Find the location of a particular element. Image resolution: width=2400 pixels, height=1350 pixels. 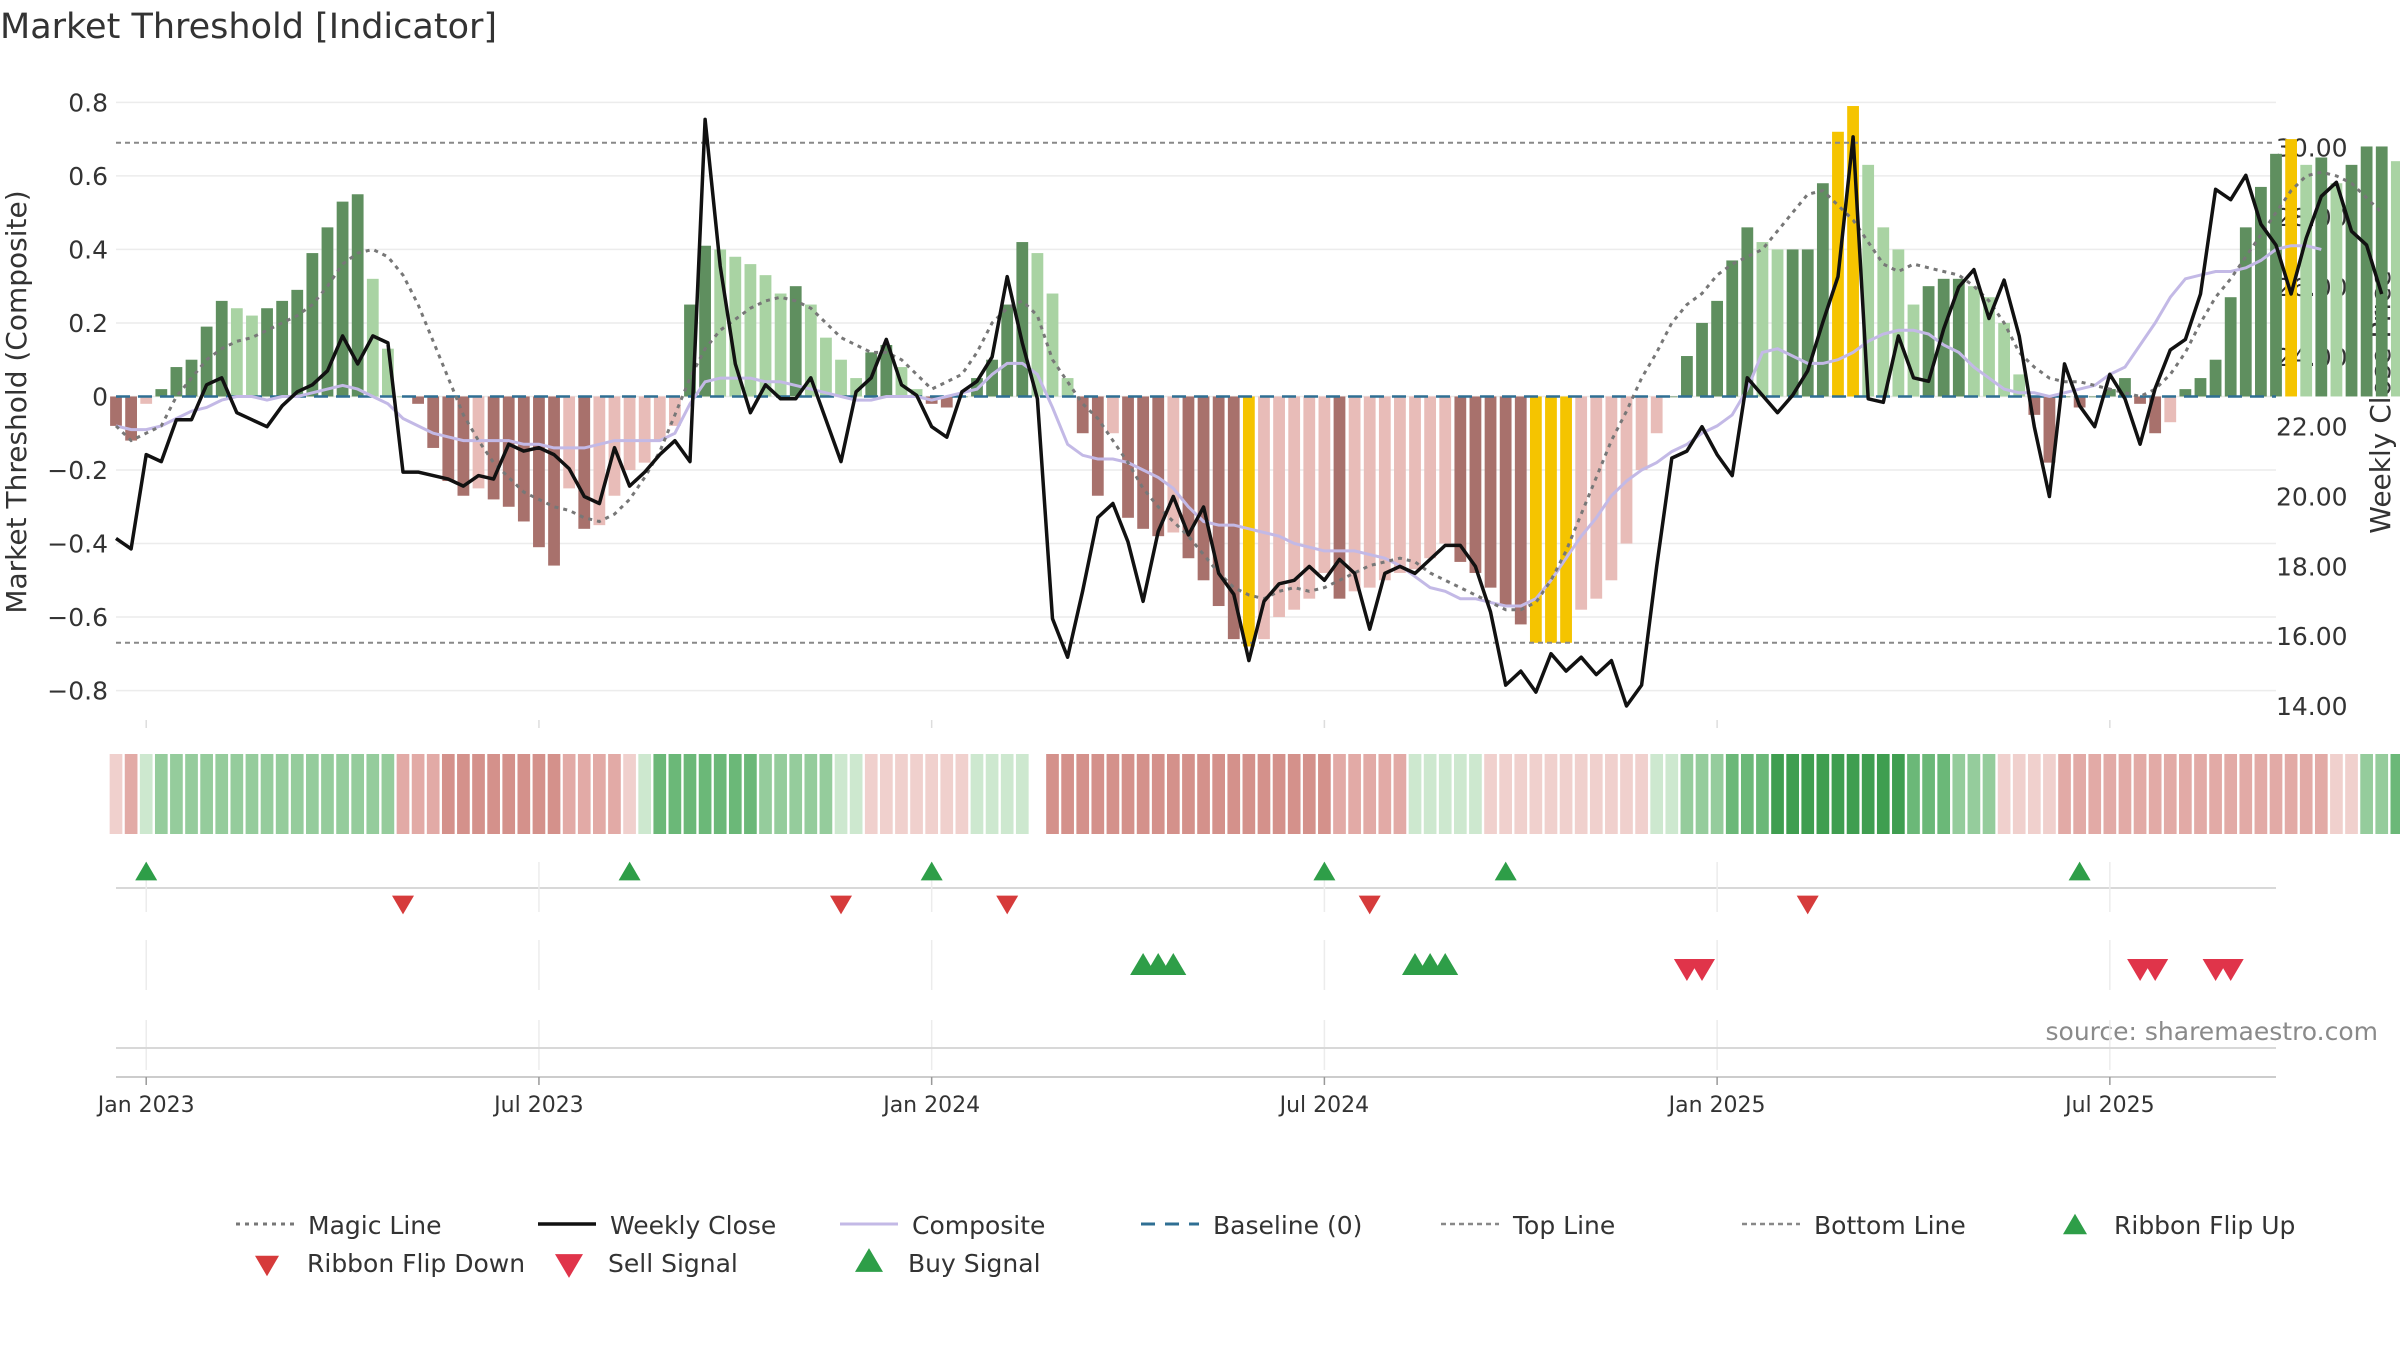

legend-label: Ribbon Flip Up is located at coordinates (2204, 1225).